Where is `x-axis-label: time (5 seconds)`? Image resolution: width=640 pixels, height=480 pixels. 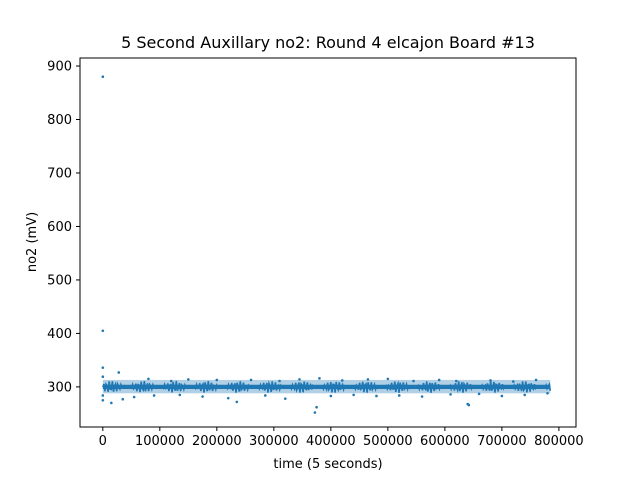
x-axis-label: time (5 seconds) is located at coordinates (327, 464).